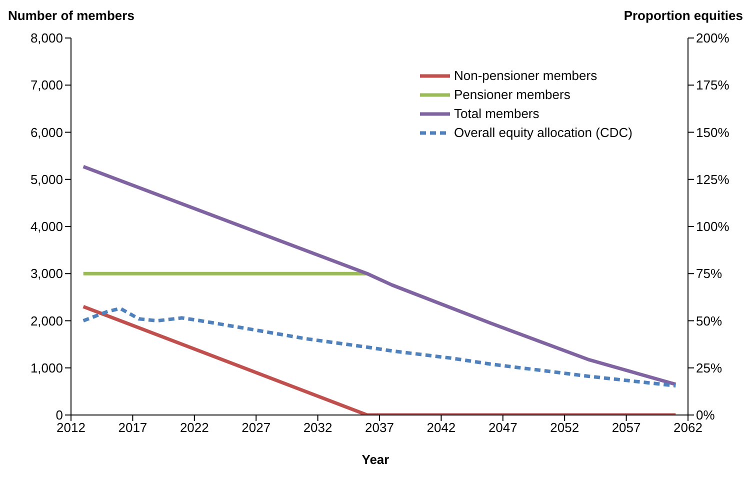  I want to click on x-tick-label: 2037, so click(379, 428).